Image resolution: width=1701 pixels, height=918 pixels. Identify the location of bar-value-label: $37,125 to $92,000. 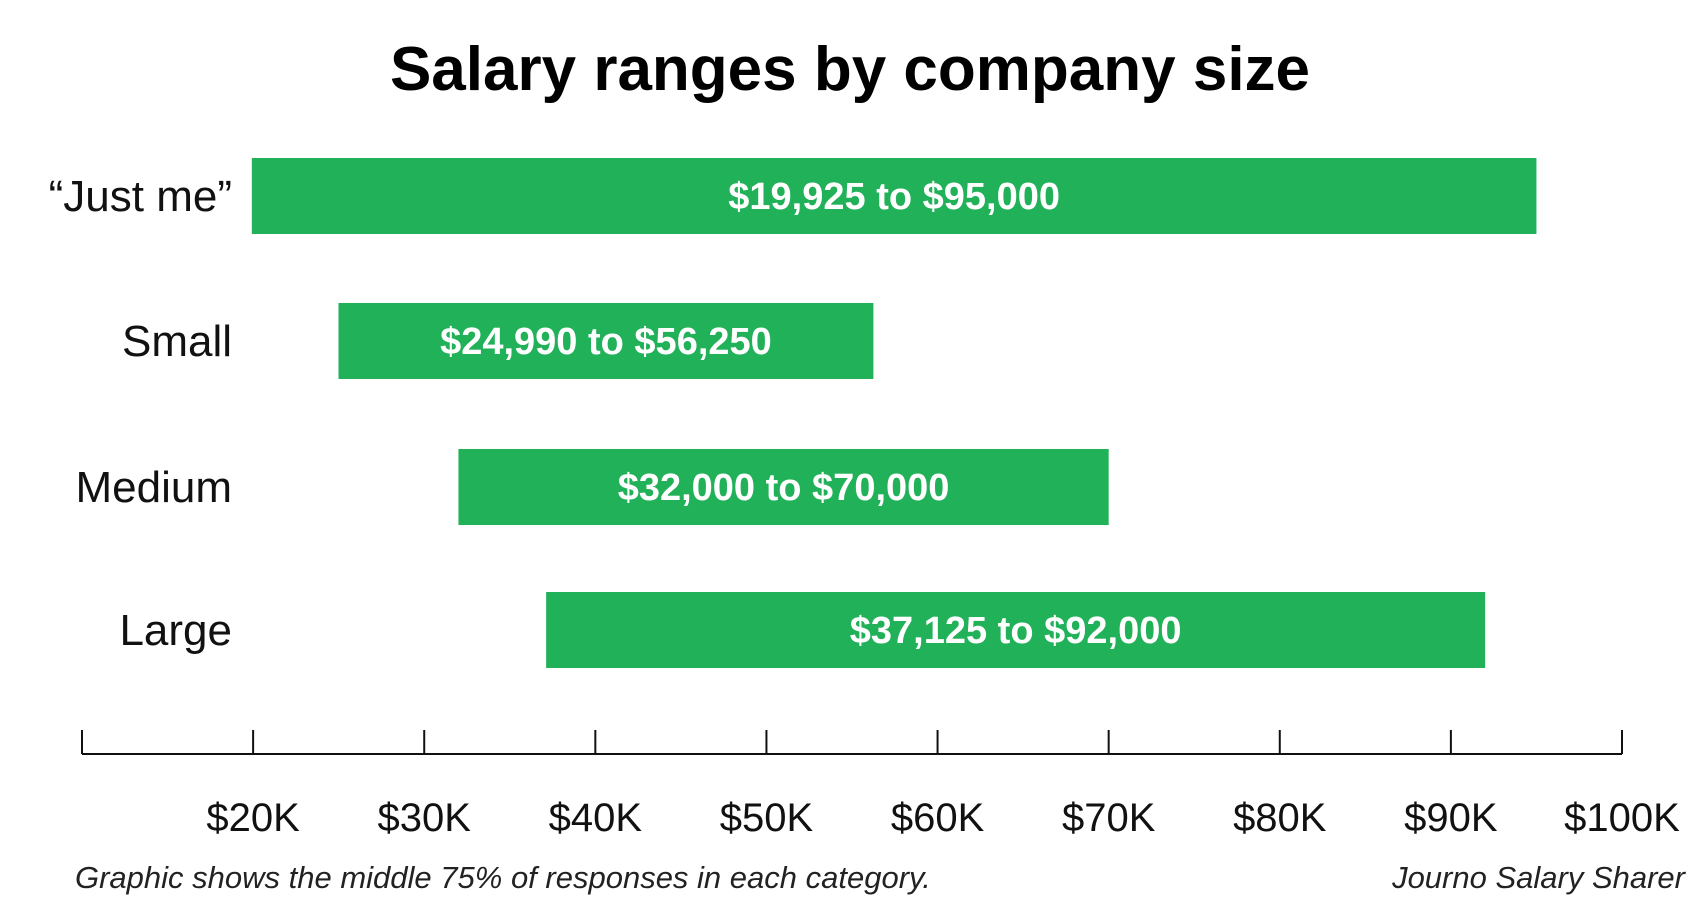
(1016, 631).